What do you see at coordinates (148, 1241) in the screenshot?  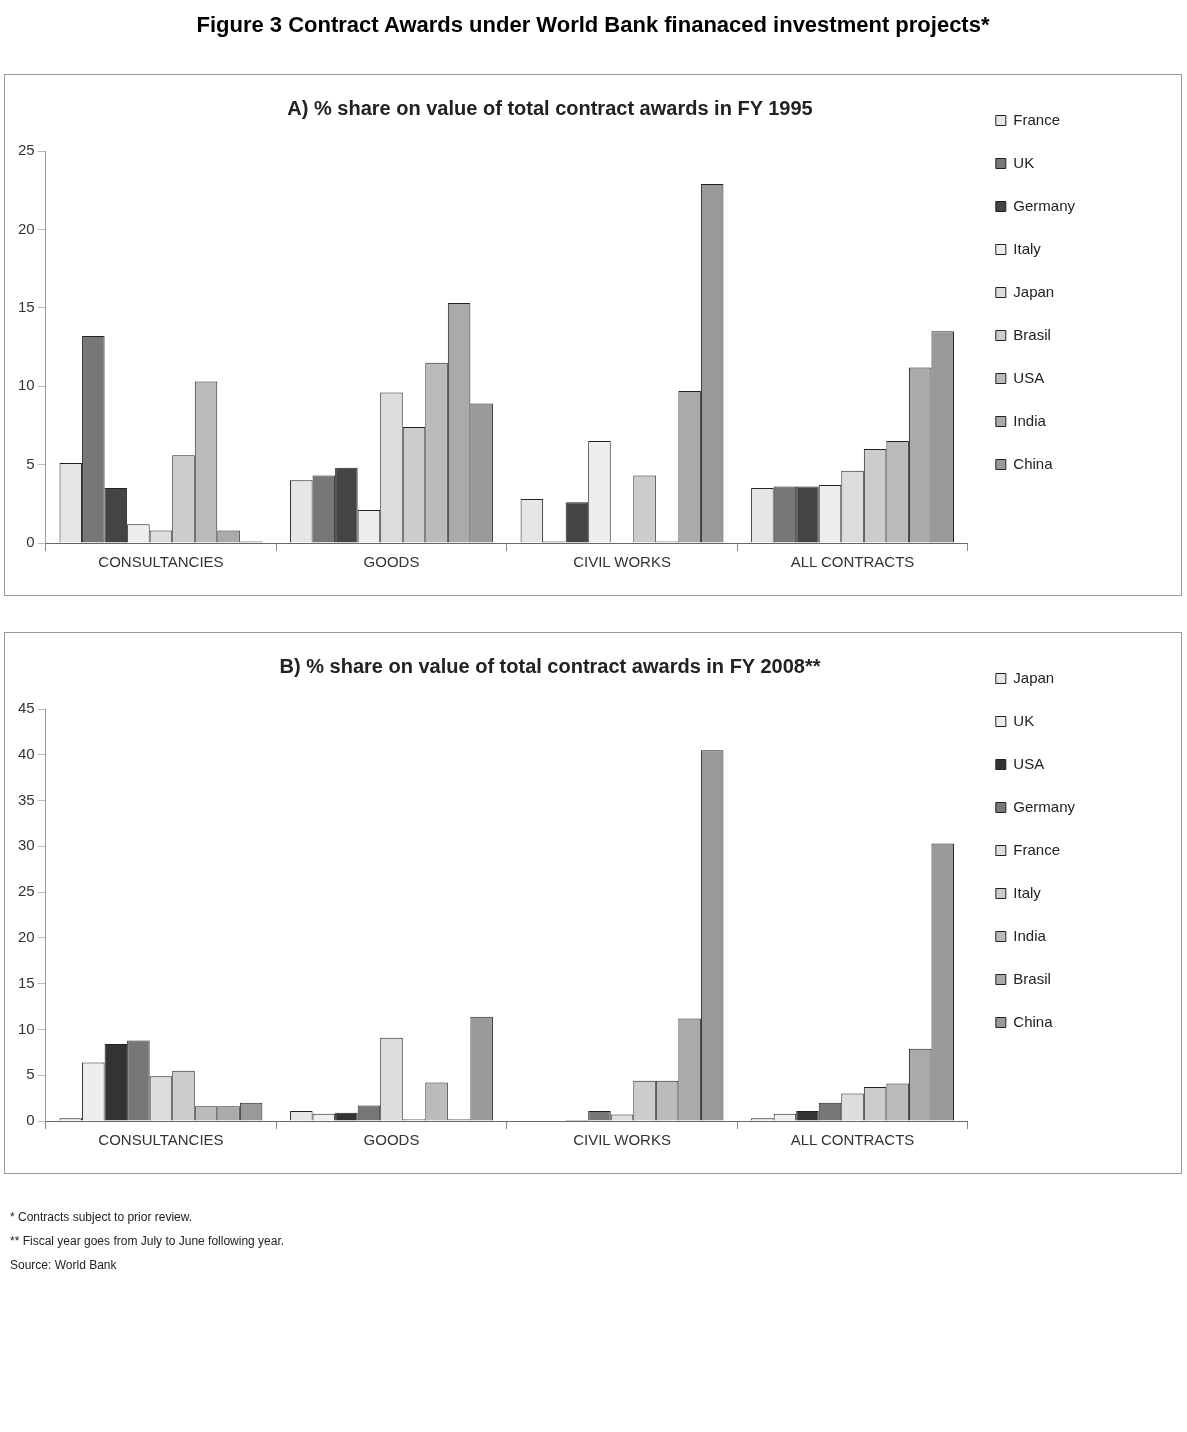 I see `text: ** Fiscal year goes from July to June following year.` at bounding box center [148, 1241].